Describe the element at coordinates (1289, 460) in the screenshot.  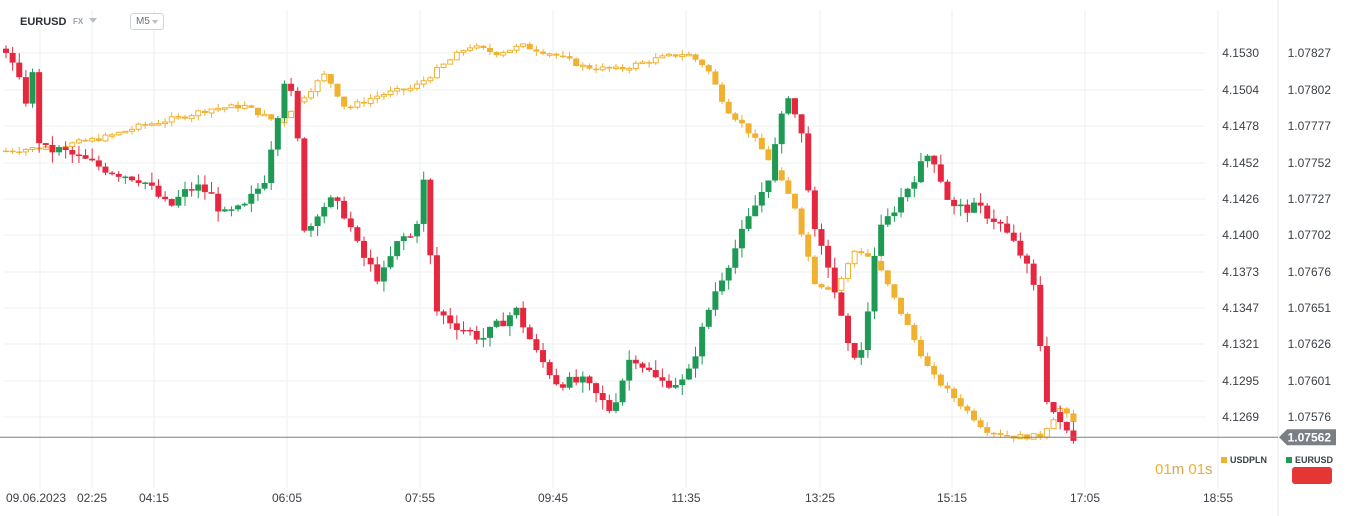
I see `legend-swatch-eurusd` at that location.